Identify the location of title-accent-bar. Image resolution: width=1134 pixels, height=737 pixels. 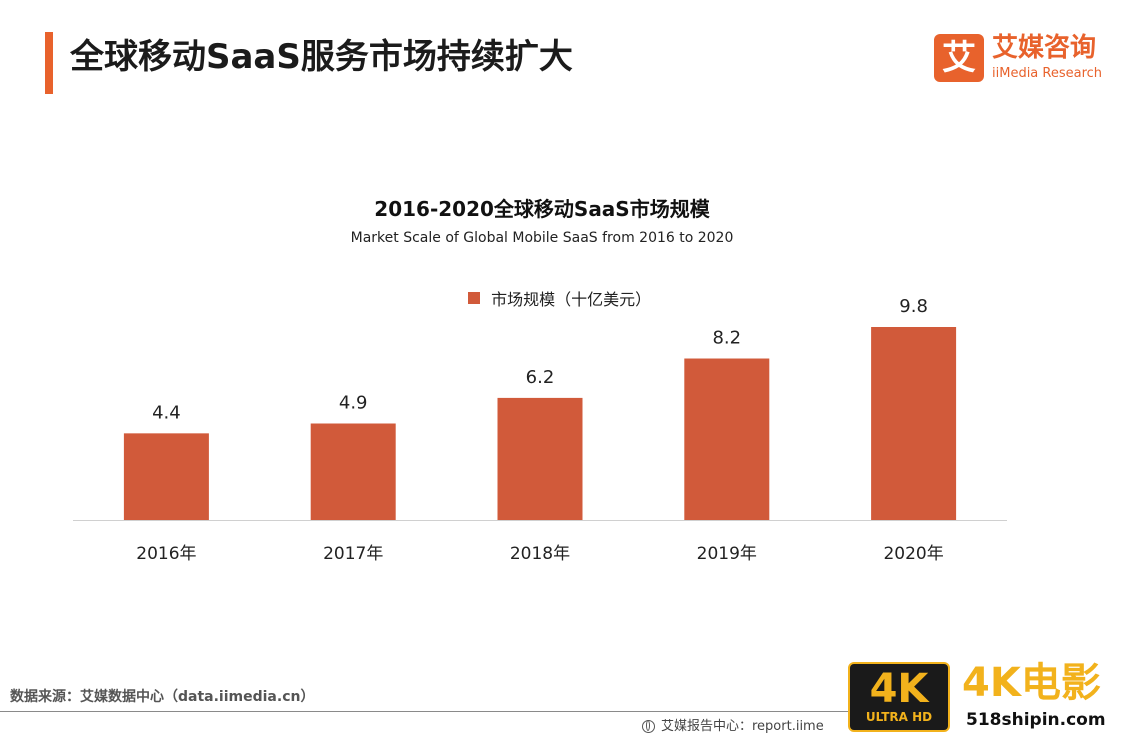
(49, 63).